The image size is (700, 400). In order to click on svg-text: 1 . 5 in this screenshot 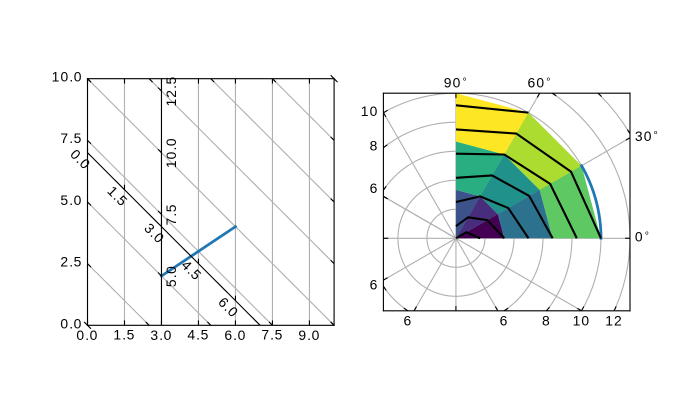, I will do `click(143, 333)`.